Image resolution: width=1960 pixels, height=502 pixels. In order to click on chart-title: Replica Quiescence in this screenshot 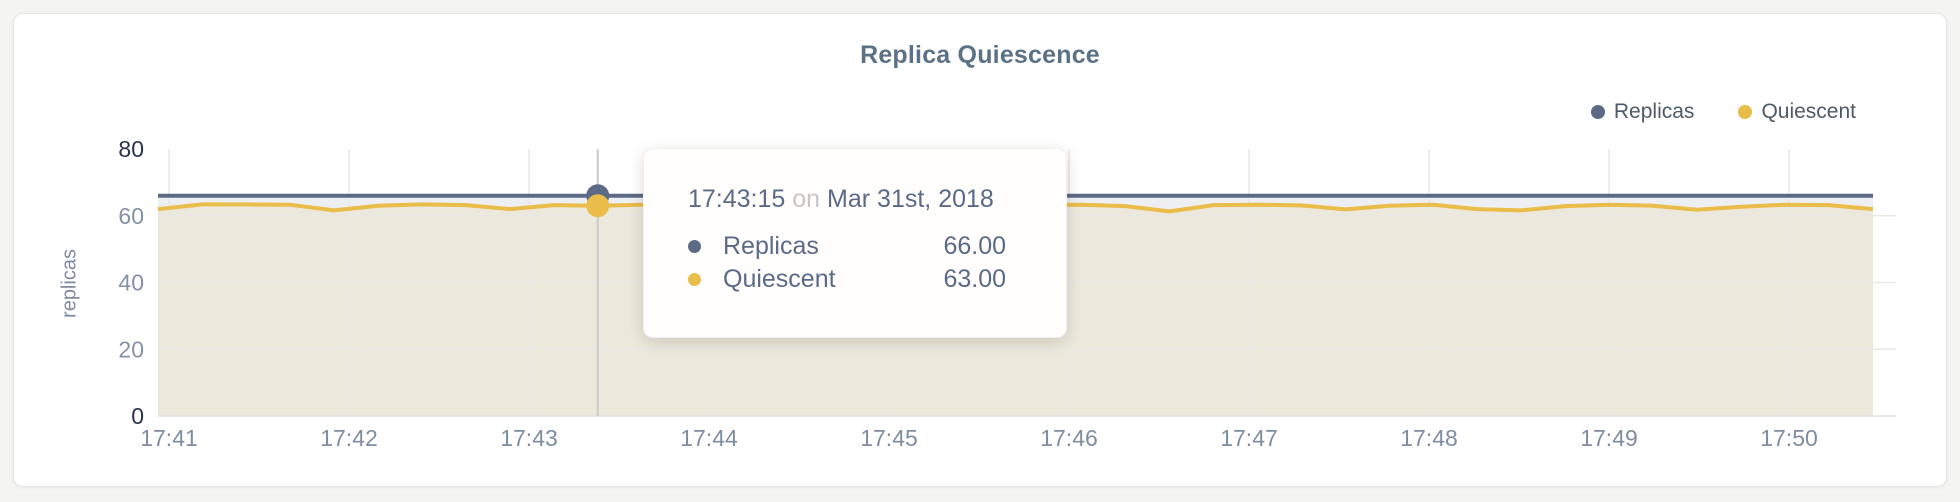, I will do `click(980, 55)`.